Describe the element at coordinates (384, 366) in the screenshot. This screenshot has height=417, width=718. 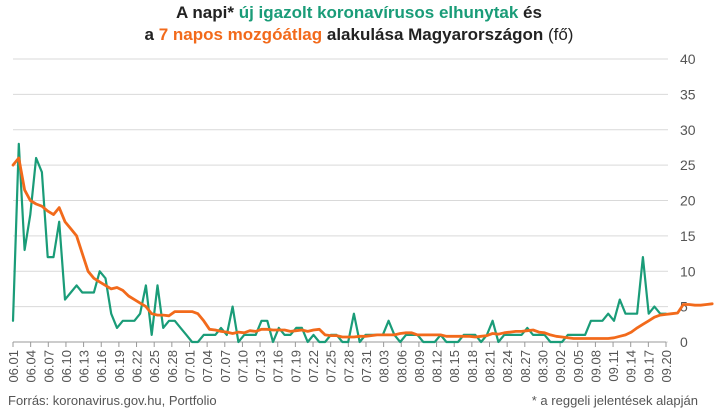
I see `x-tick-label: 08.03` at that location.